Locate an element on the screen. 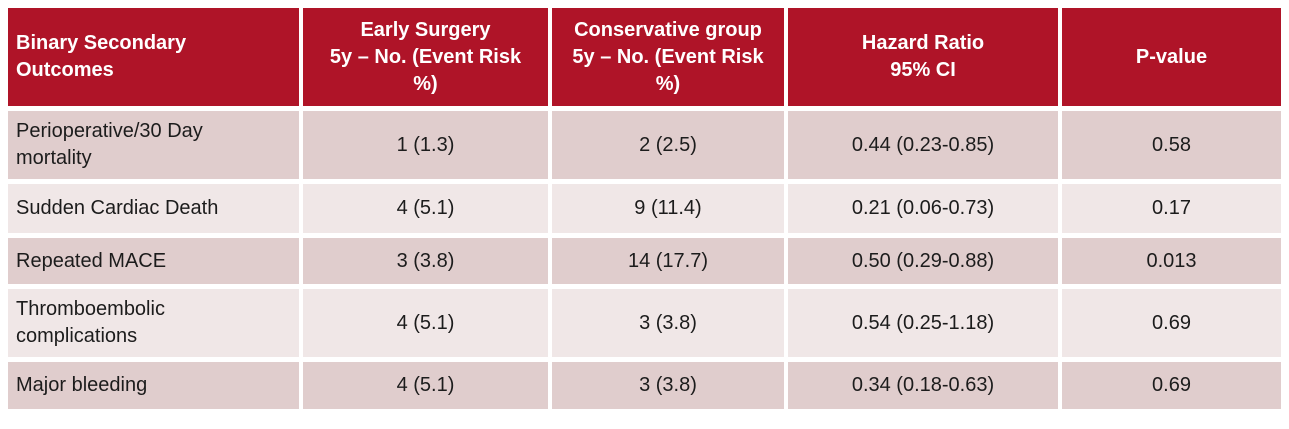 This screenshot has height=429, width=1289. cell-outcome: Thromboembolic complications is located at coordinates (153, 323).